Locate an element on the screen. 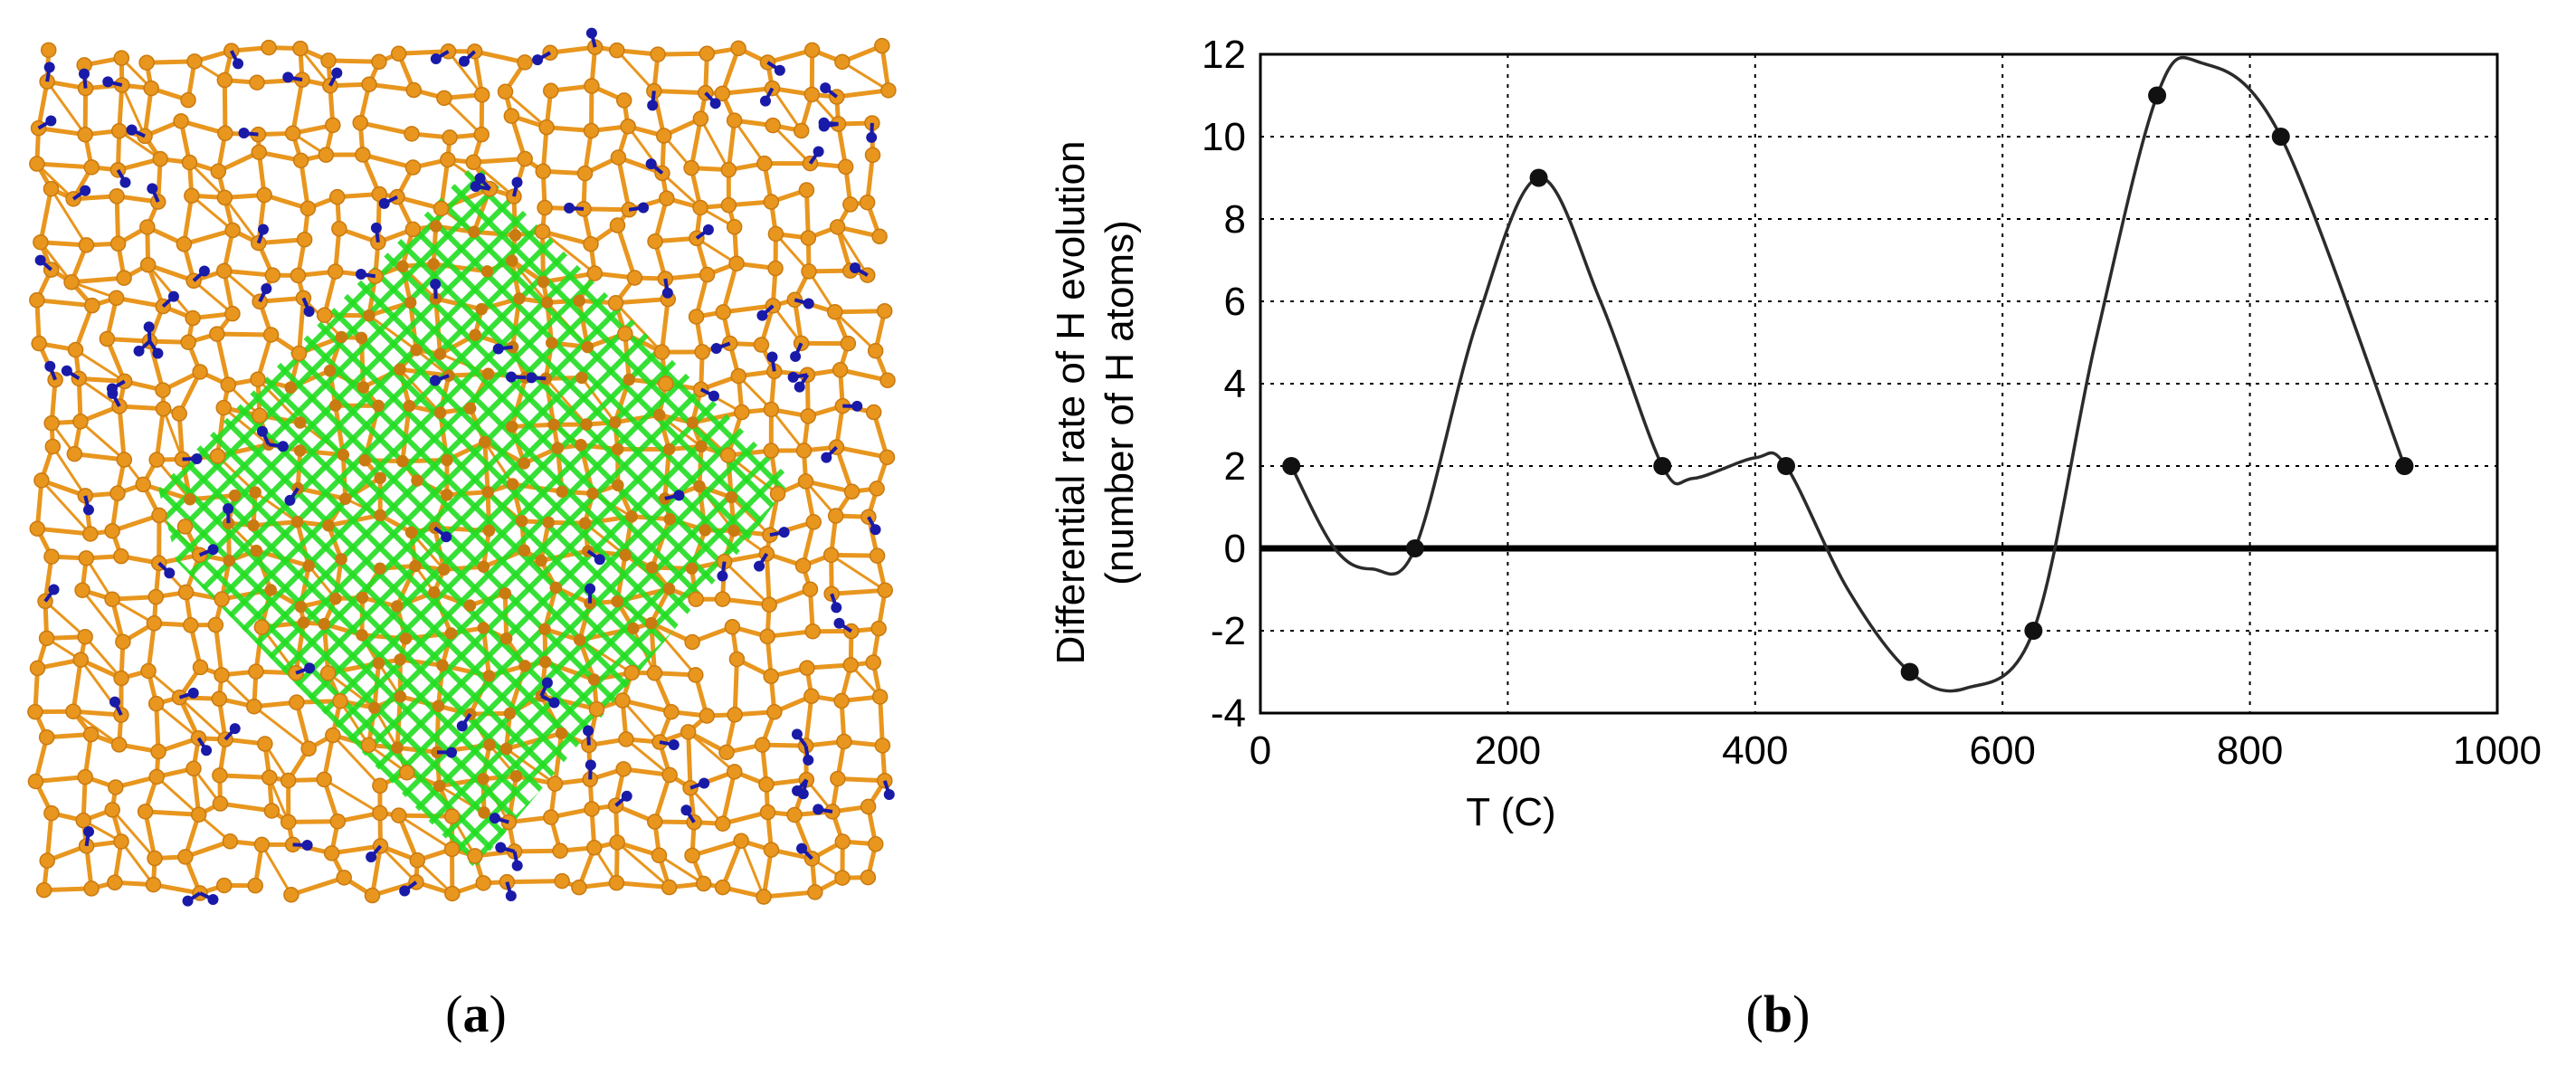  x-tick-label: 1000 is located at coordinates (2497, 751).